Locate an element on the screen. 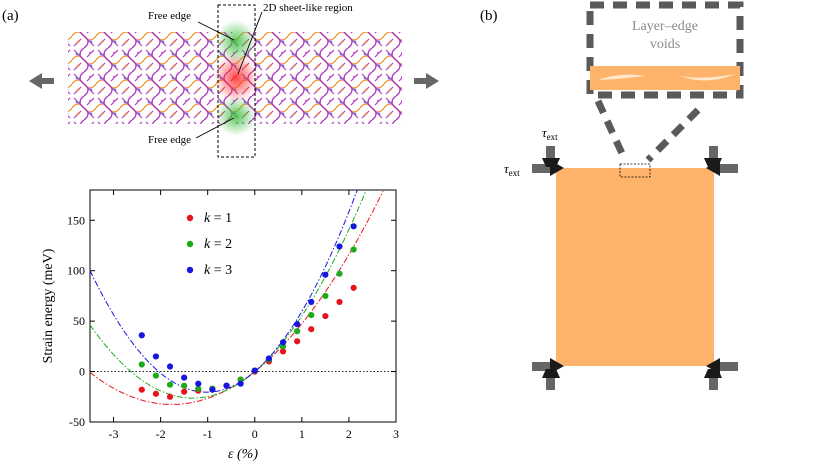 The width and height of the screenshot is (831, 467). free-edge-lower-pointer is located at coordinates (215, 128).